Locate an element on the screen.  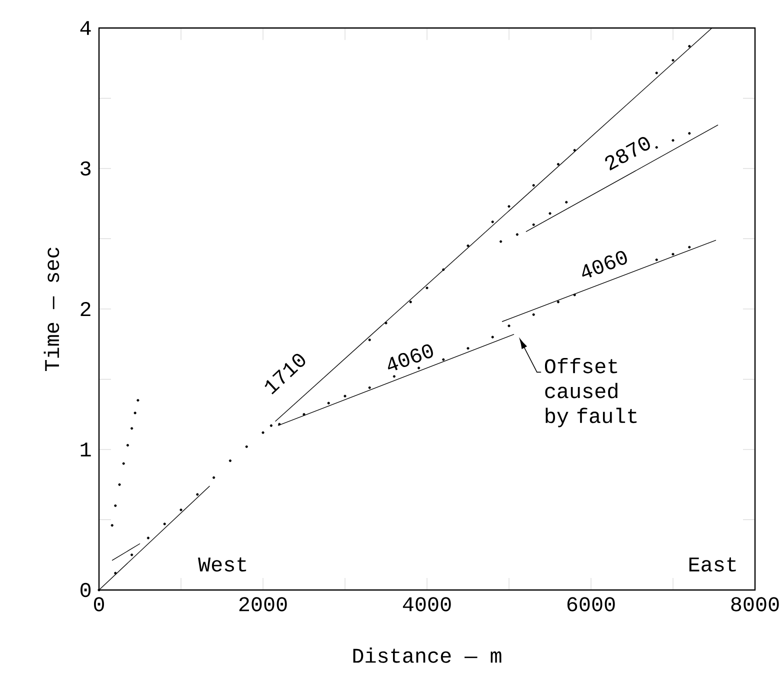
x-tick-label: 6000 is located at coordinates (591, 604).